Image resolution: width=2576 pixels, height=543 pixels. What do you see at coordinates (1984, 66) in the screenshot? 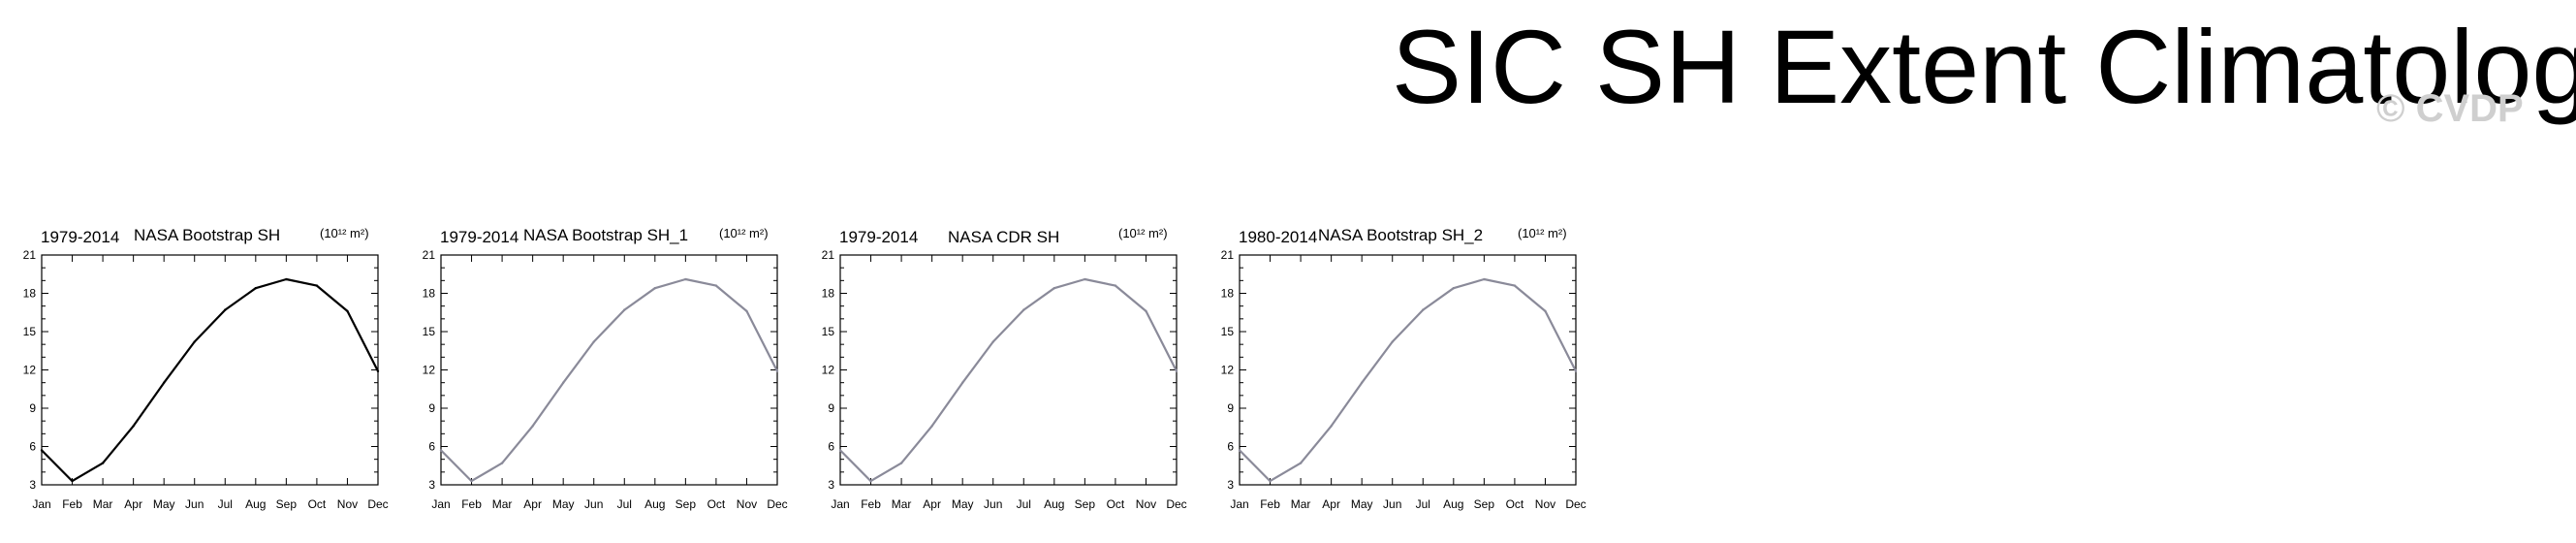
I see `page-title: SIC SH Extent Climatology` at bounding box center [1984, 66].